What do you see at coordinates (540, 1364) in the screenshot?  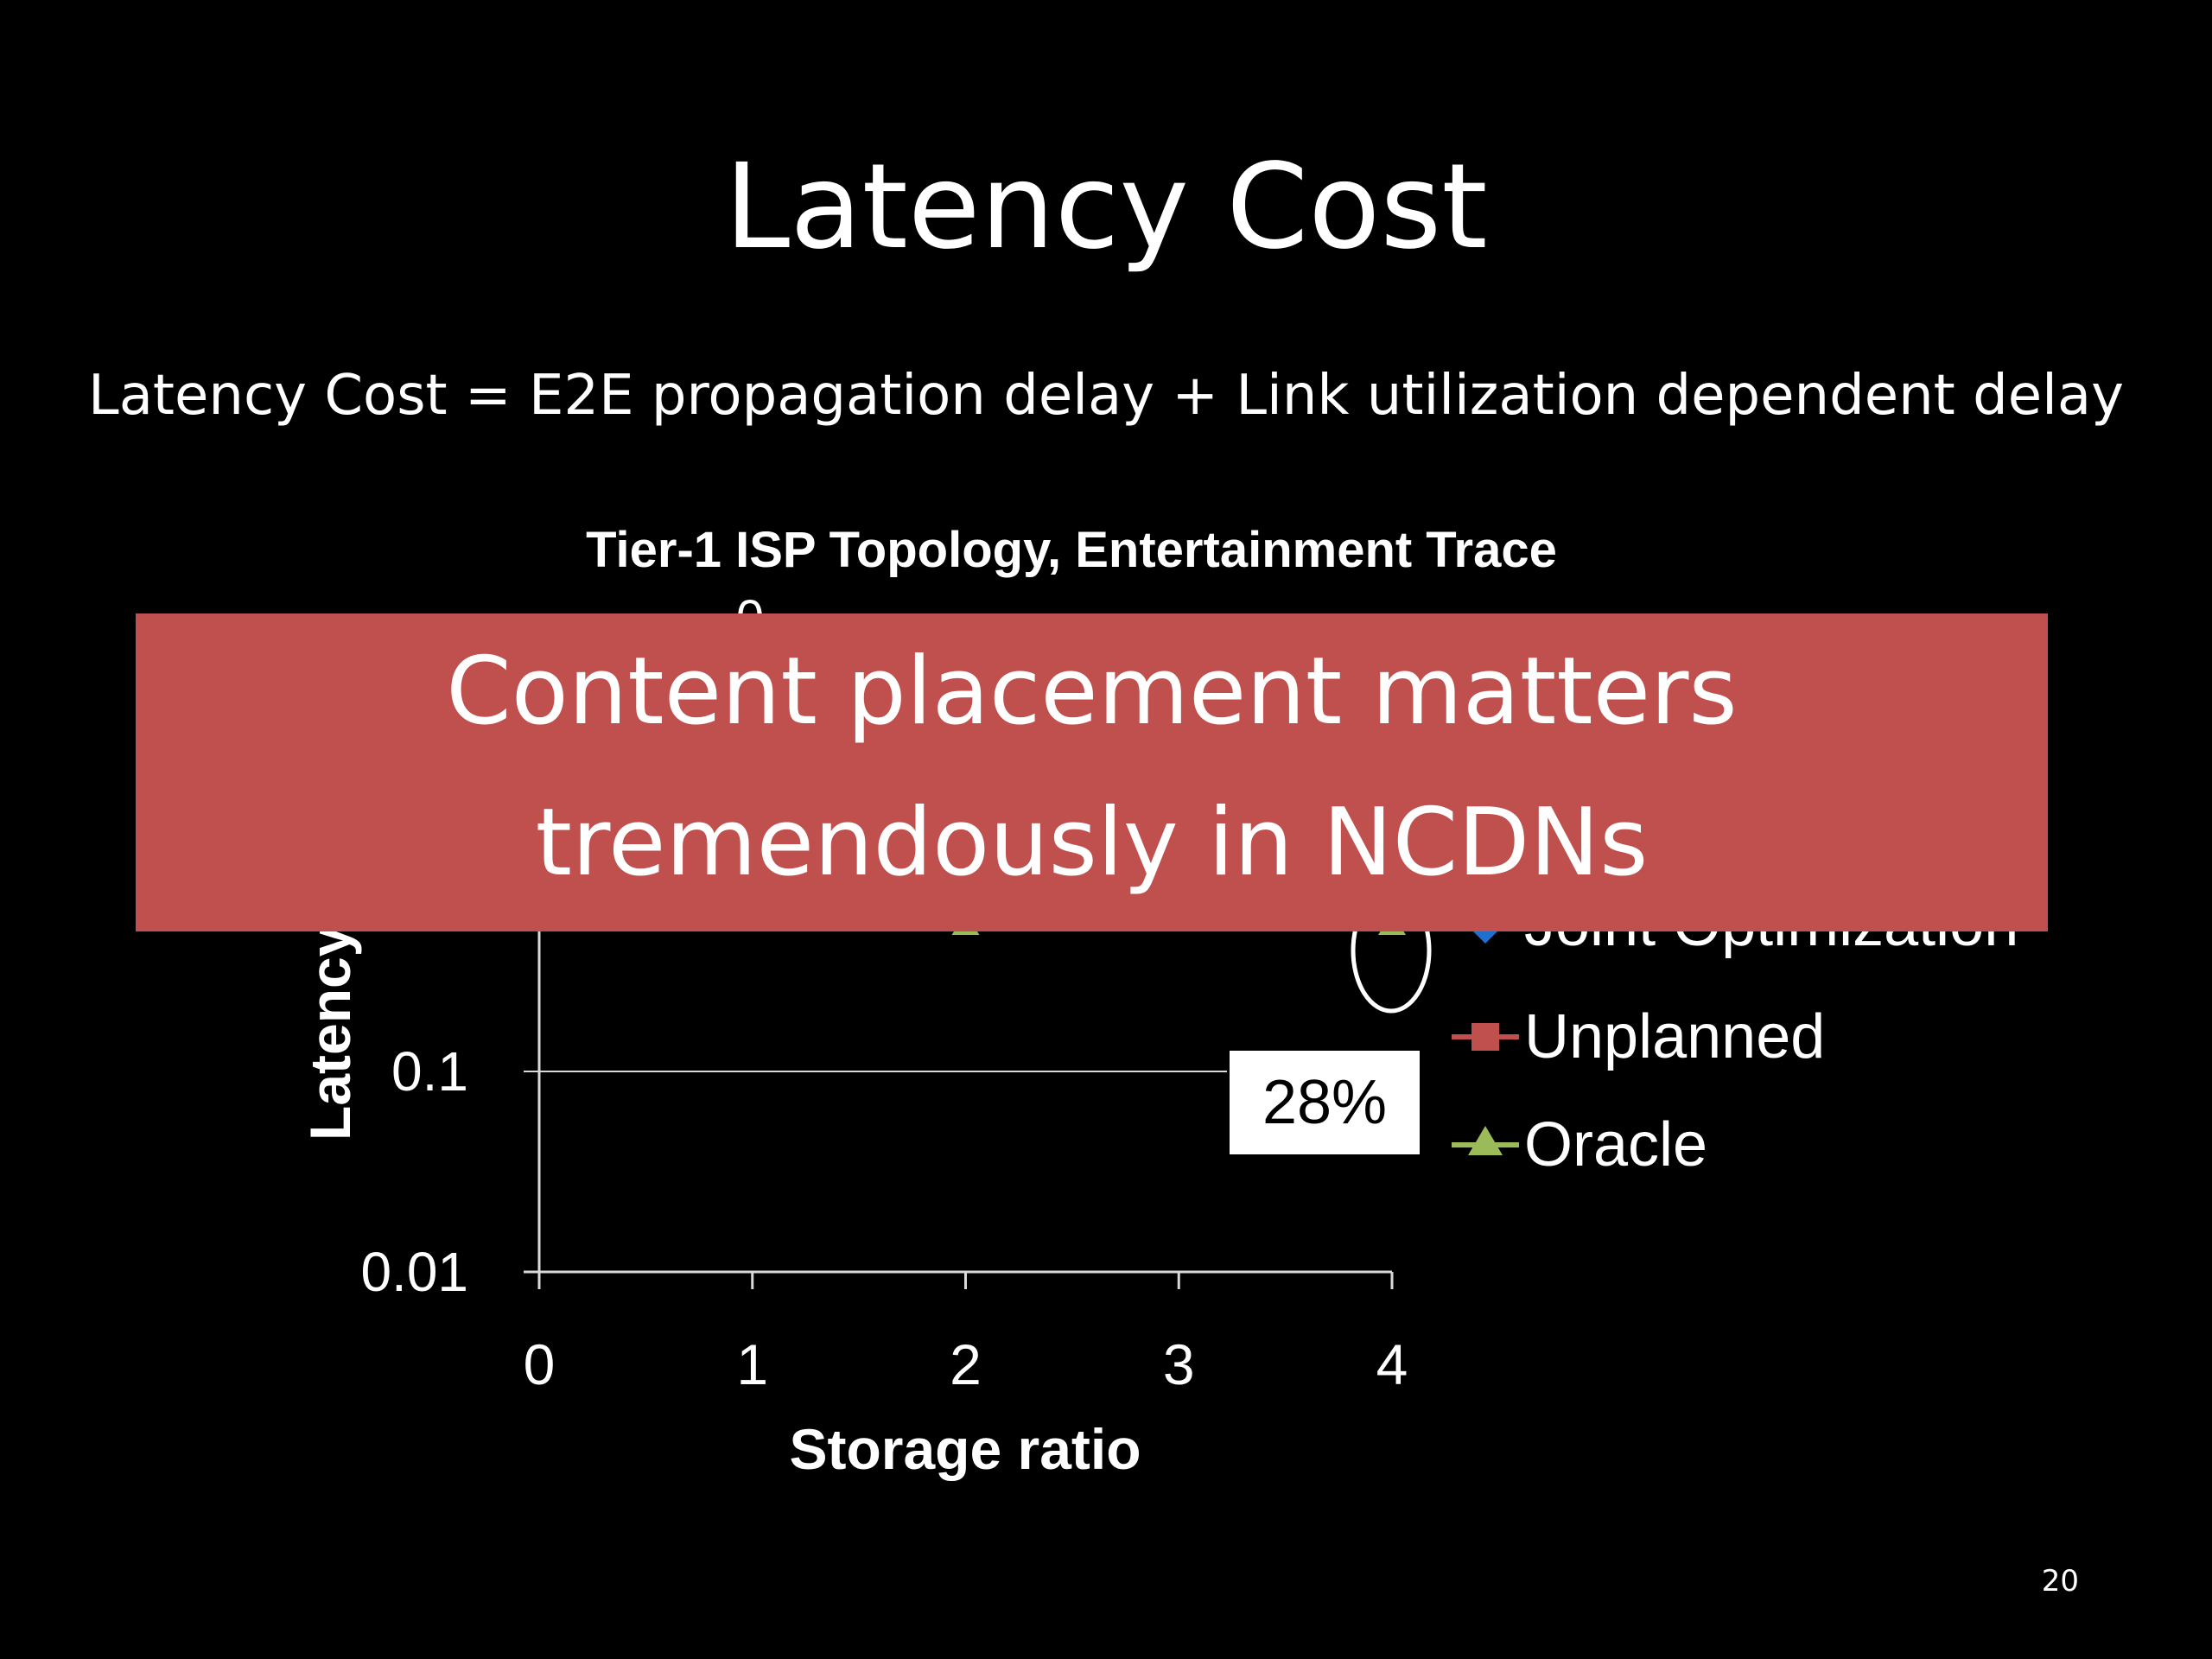 I see `x-tick-label: 0` at bounding box center [540, 1364].